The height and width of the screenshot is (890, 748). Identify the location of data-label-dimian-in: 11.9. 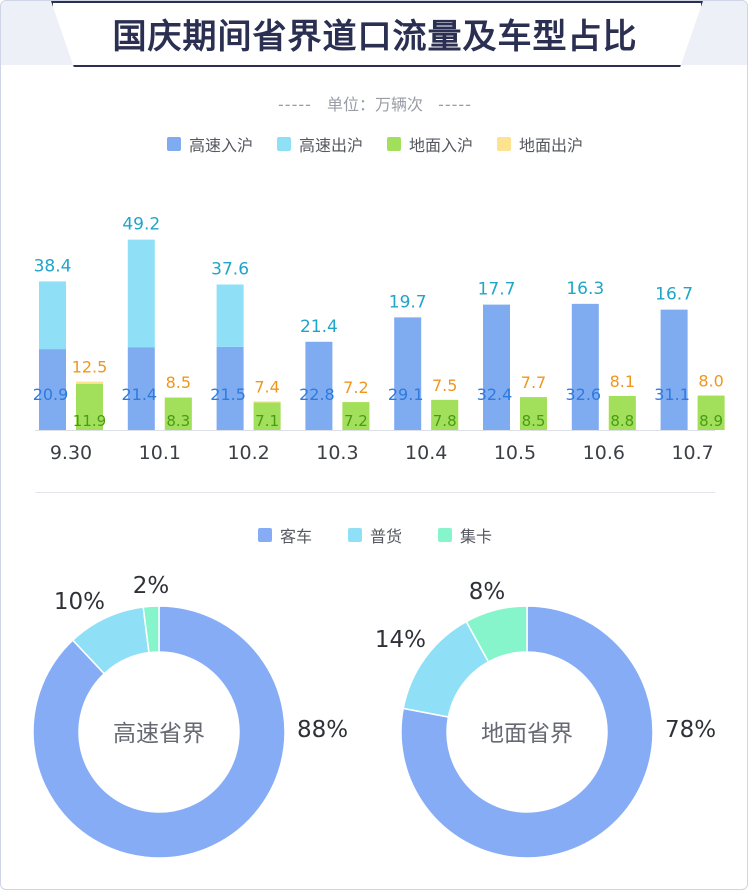
(89, 421).